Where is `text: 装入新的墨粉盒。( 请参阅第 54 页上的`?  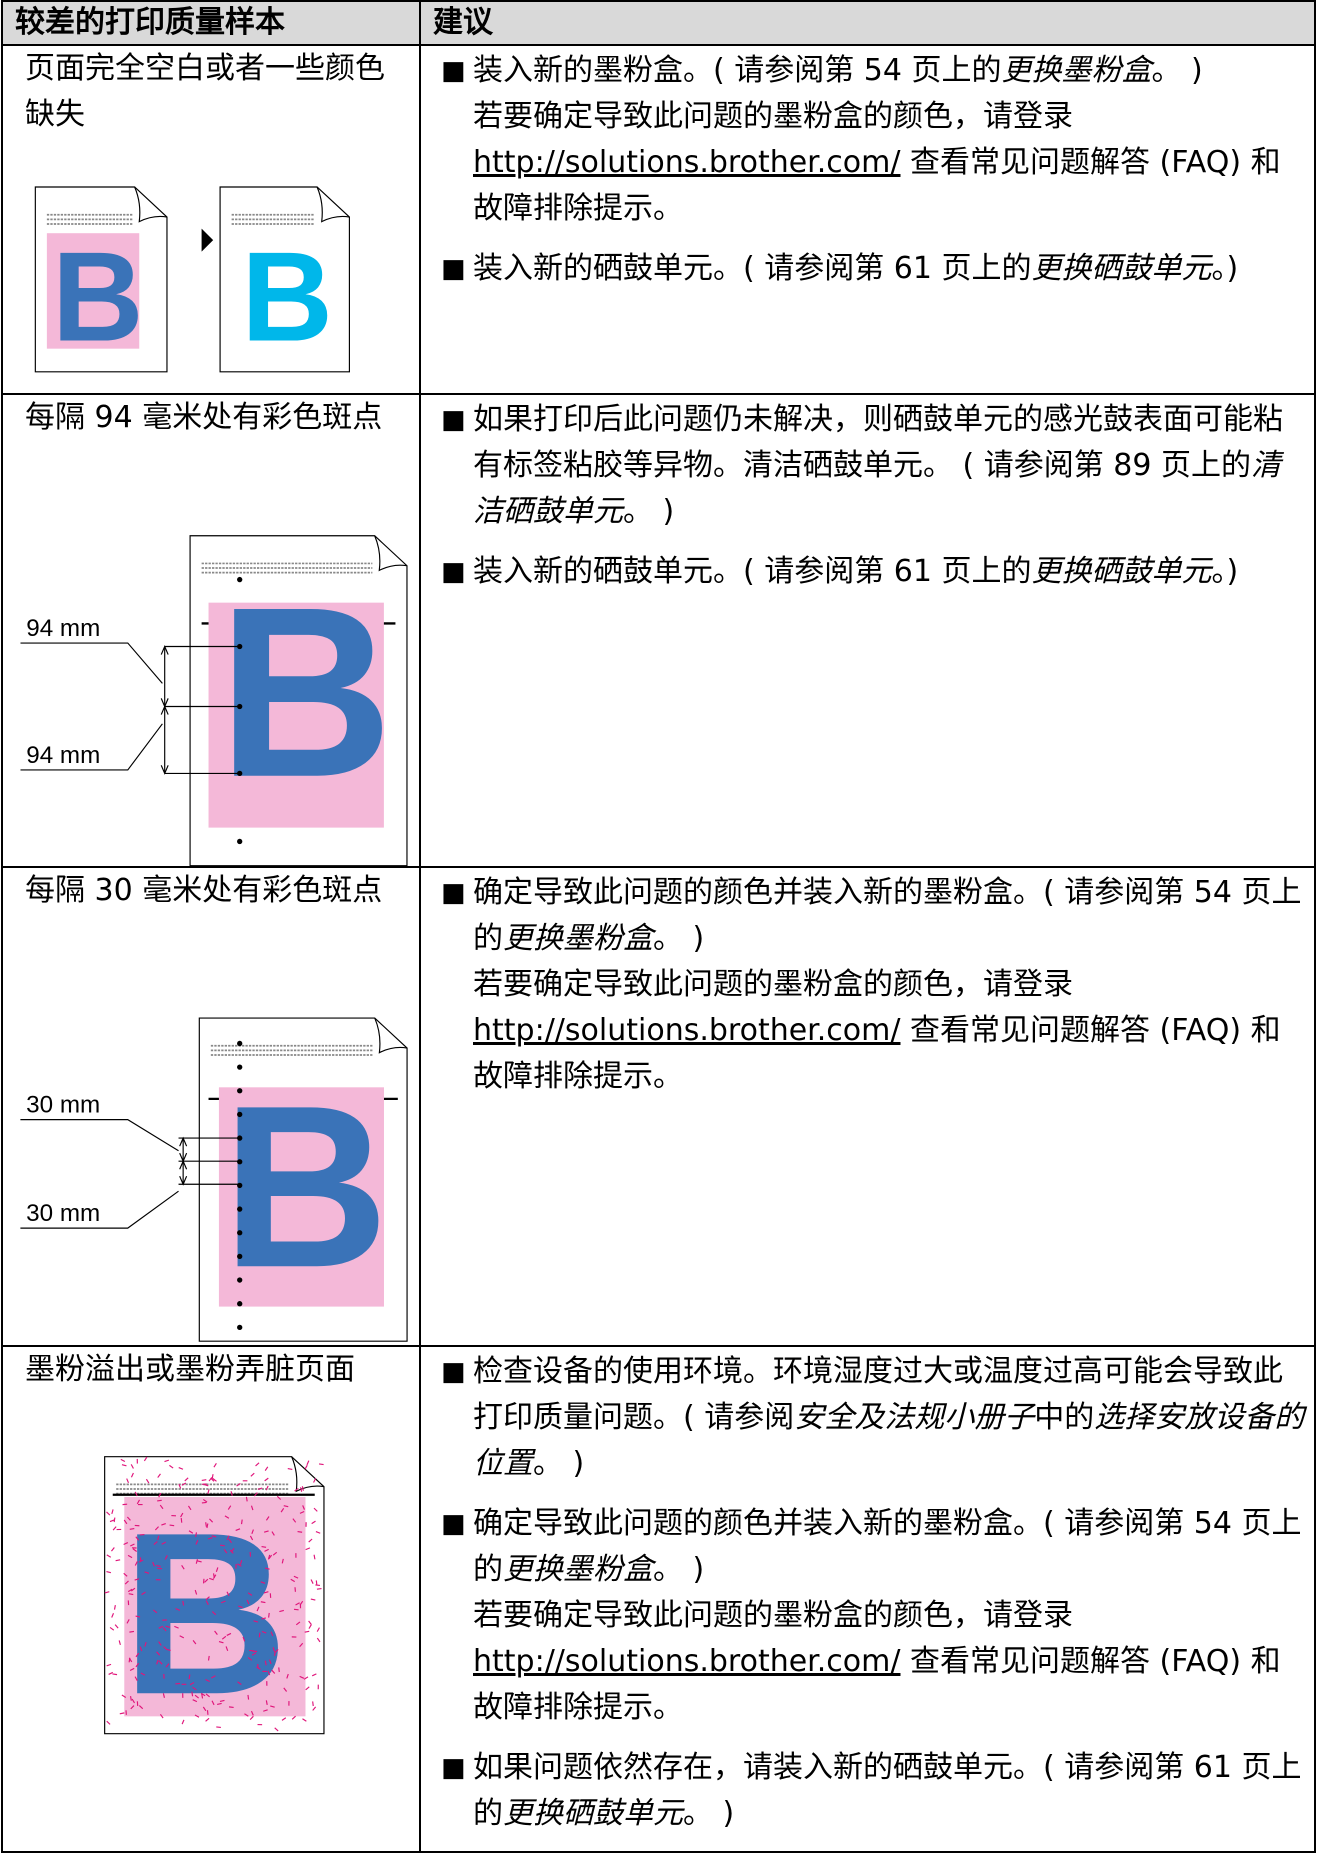 text: 装入新的墨粉盒。( 请参阅第 54 页上的 is located at coordinates (737, 70).